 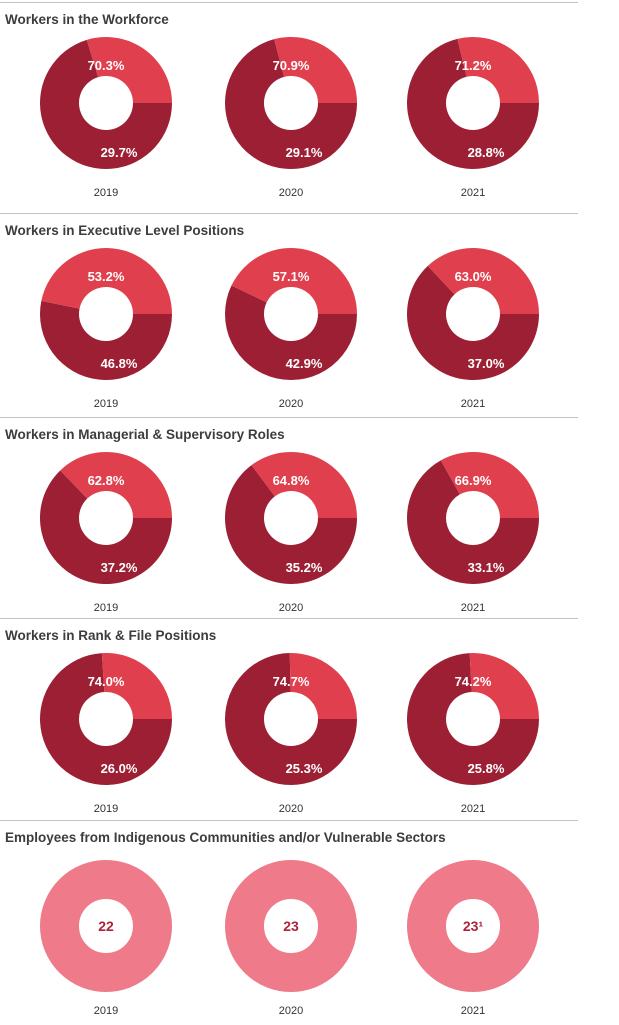 I want to click on donut-2019: 74.0% 26.0% 2019, so click(x=106, y=734).